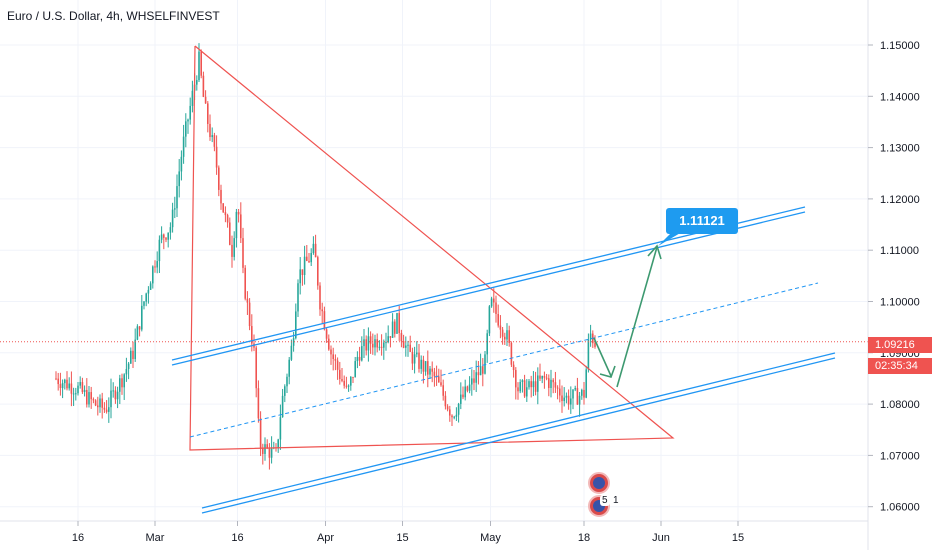  I want to click on x-tick-label: 16, so click(237, 538).